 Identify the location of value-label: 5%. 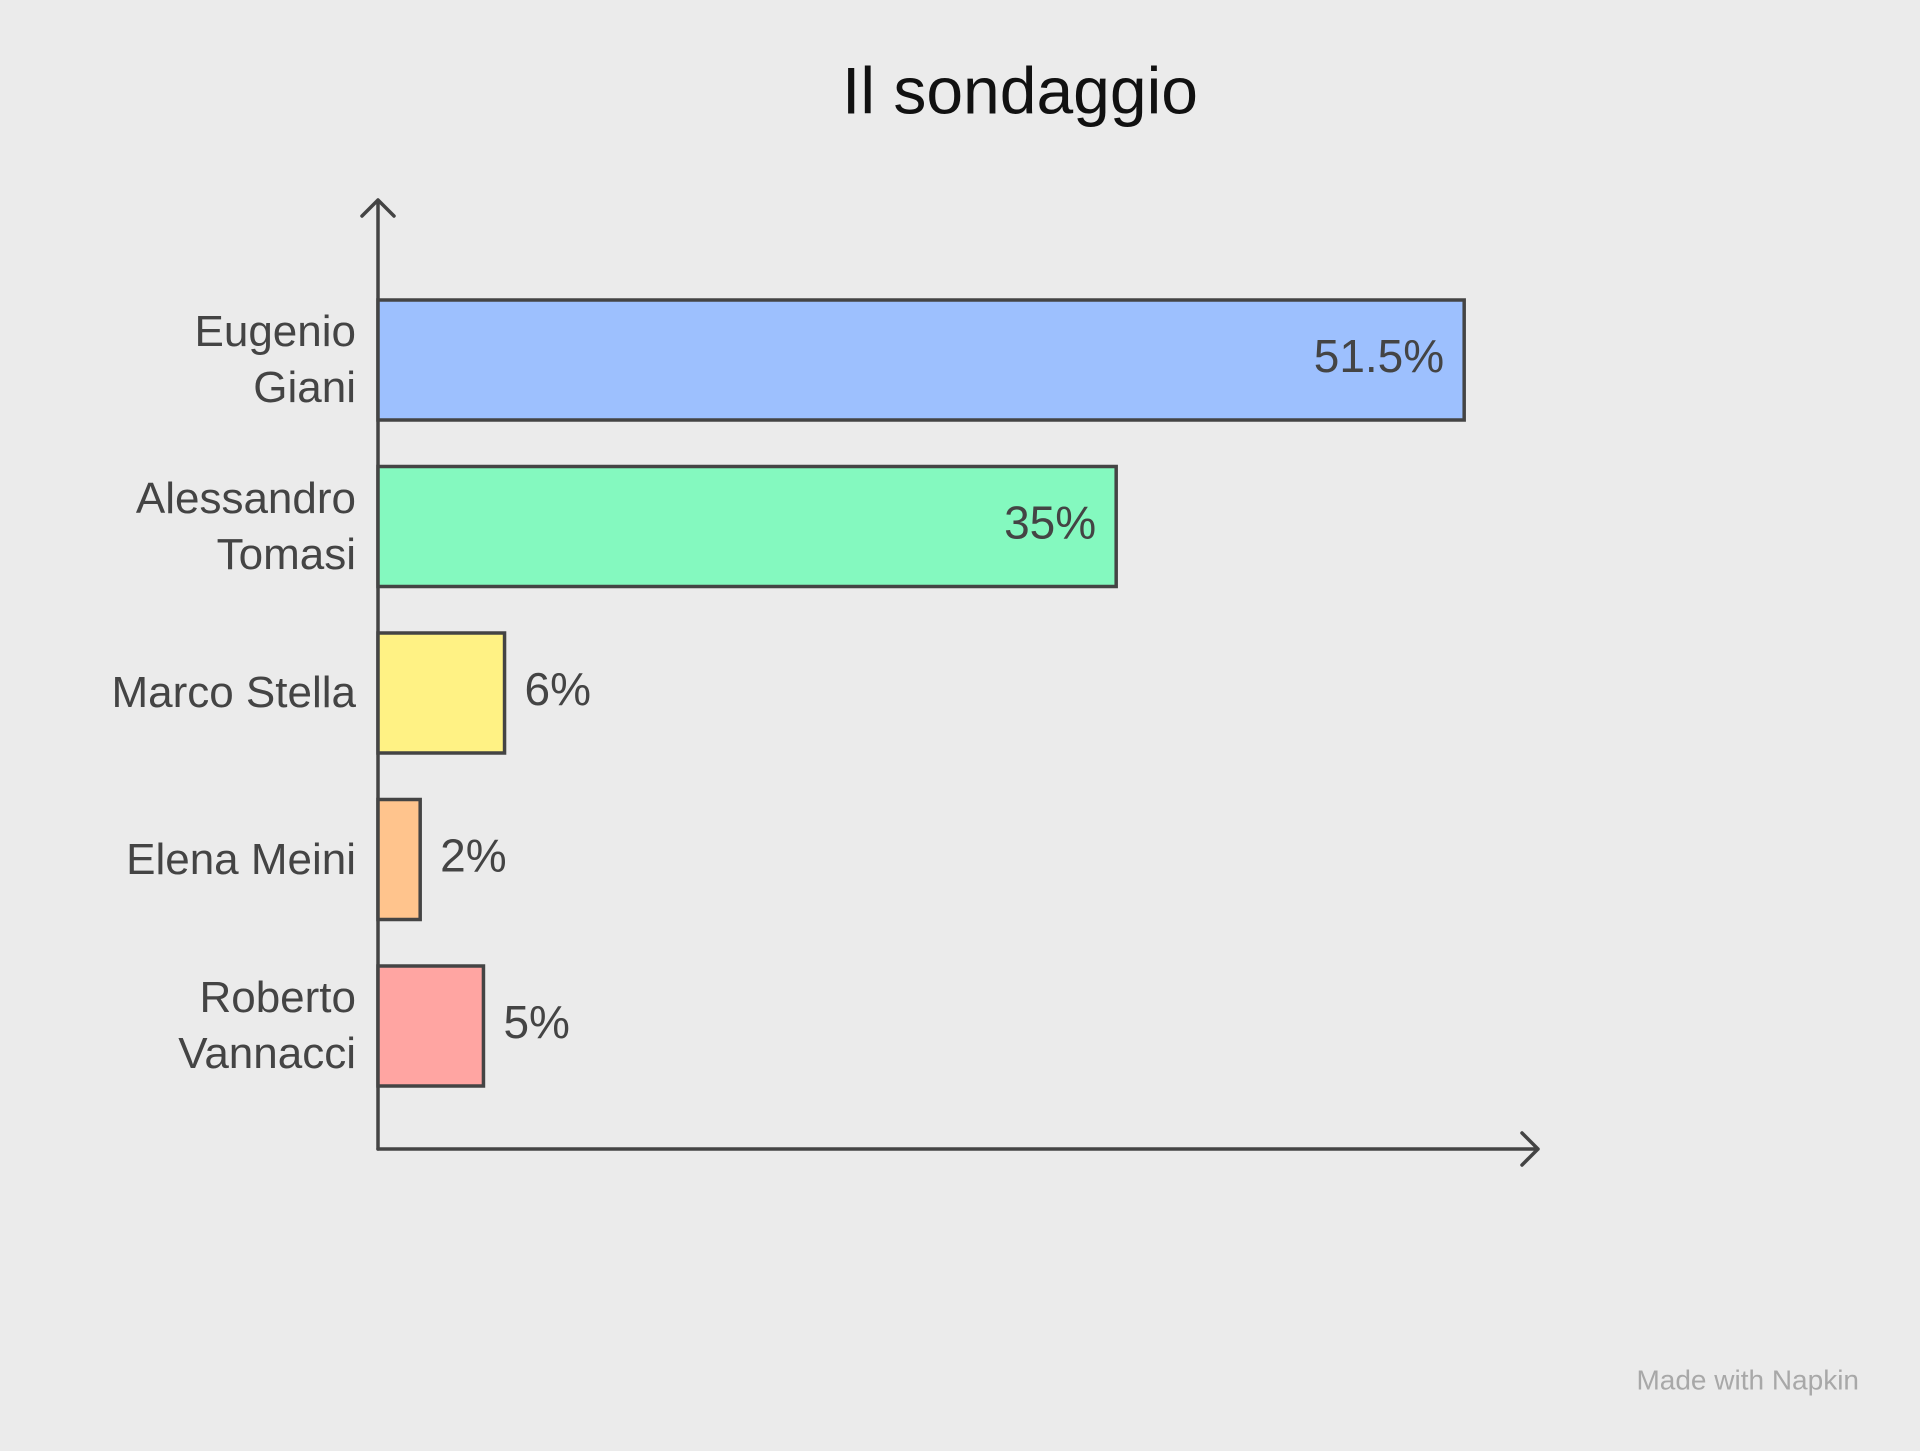
(536, 1022).